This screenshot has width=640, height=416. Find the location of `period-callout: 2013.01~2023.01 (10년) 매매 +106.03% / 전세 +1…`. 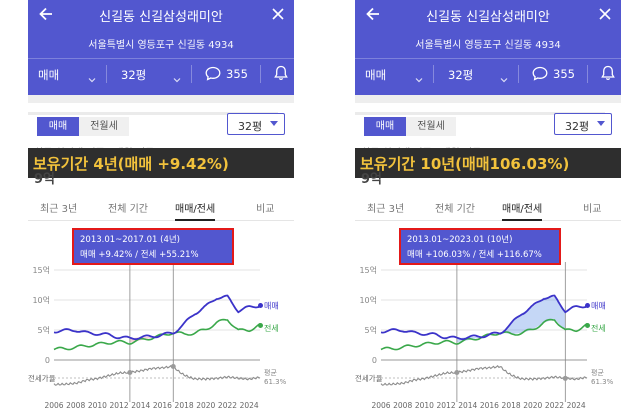

period-callout: 2013.01~2023.01 (10년) 매매 +106.03% / 전세 +1… is located at coordinates (480, 246).